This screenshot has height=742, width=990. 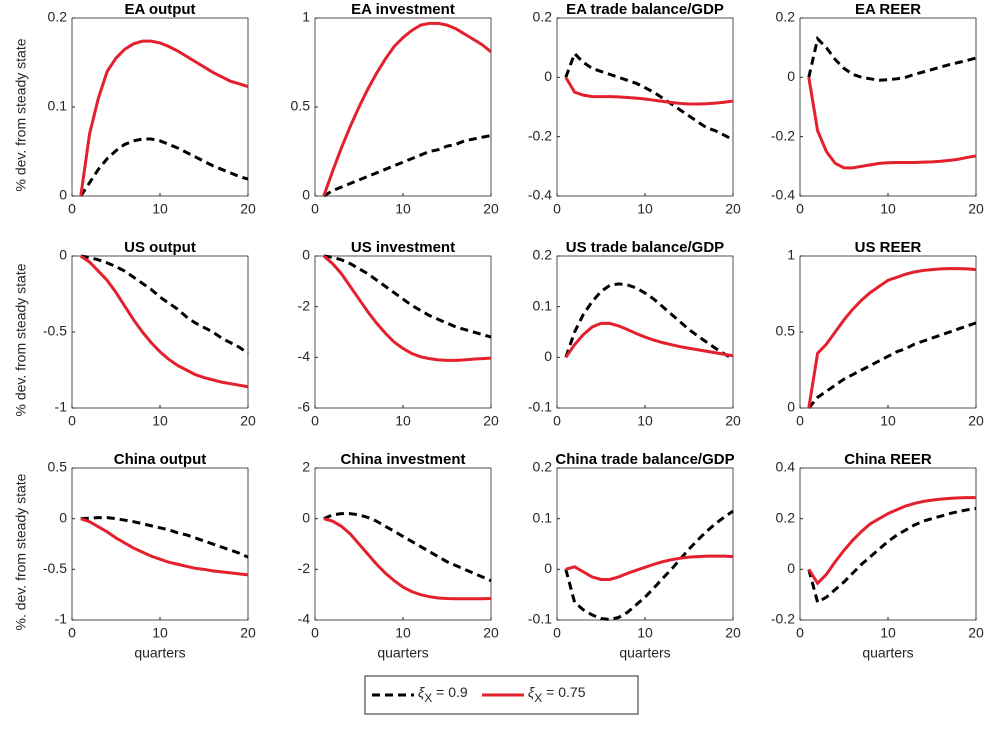 What do you see at coordinates (304, 407) in the screenshot?
I see `y-tick-label: -6` at bounding box center [304, 407].